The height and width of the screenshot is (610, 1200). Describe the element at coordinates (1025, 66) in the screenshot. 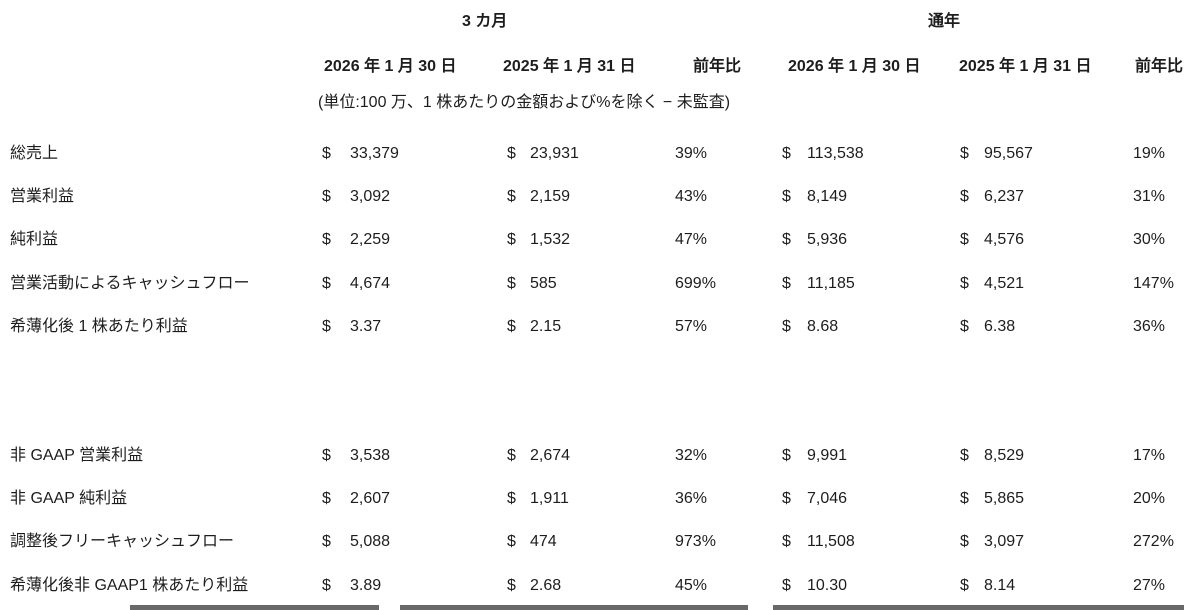

I see `column-header-fy-2025: 2025 年 1 月 31 日` at that location.